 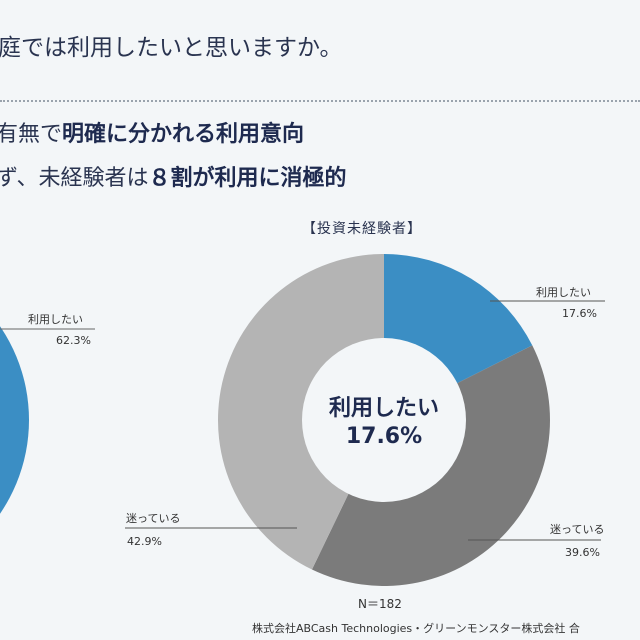 What do you see at coordinates (55, 319) in the screenshot?
I see `left-chart-label: 利用したい` at bounding box center [55, 319].